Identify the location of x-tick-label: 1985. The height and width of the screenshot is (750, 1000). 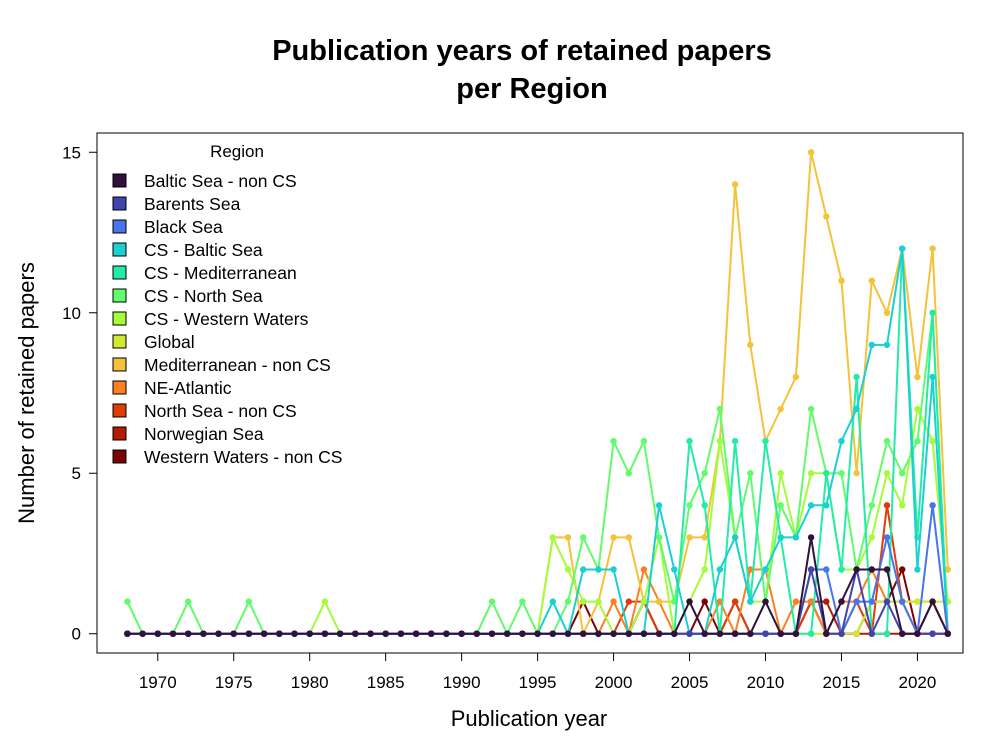
(386, 682).